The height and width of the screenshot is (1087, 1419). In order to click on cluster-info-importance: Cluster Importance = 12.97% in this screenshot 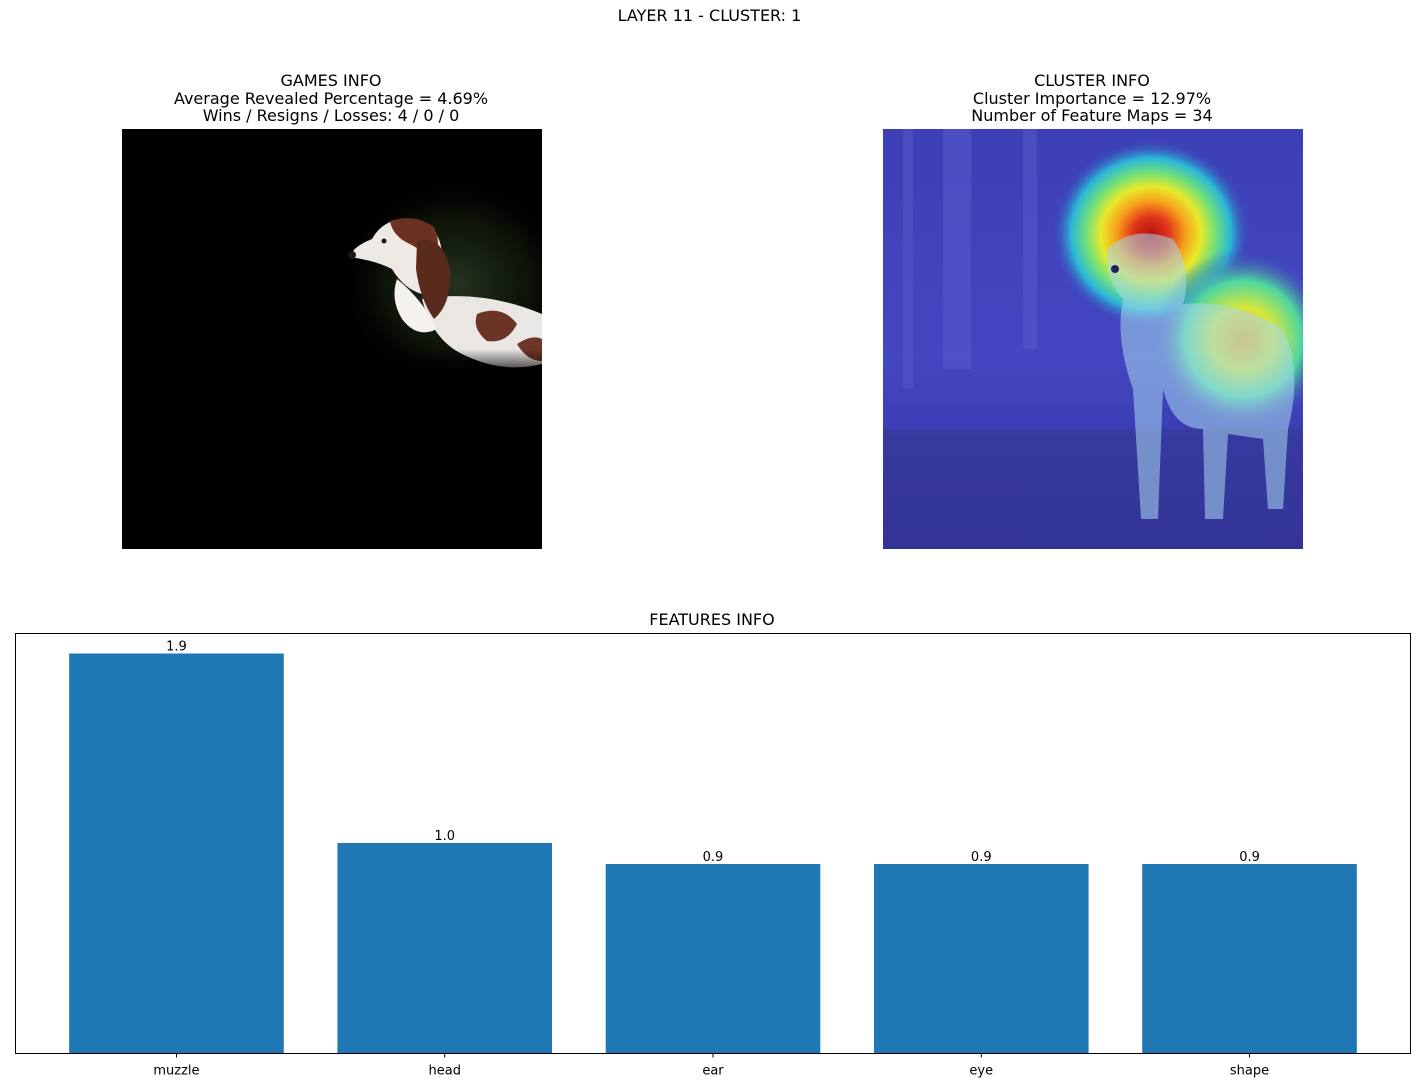, I will do `click(1092, 98)`.